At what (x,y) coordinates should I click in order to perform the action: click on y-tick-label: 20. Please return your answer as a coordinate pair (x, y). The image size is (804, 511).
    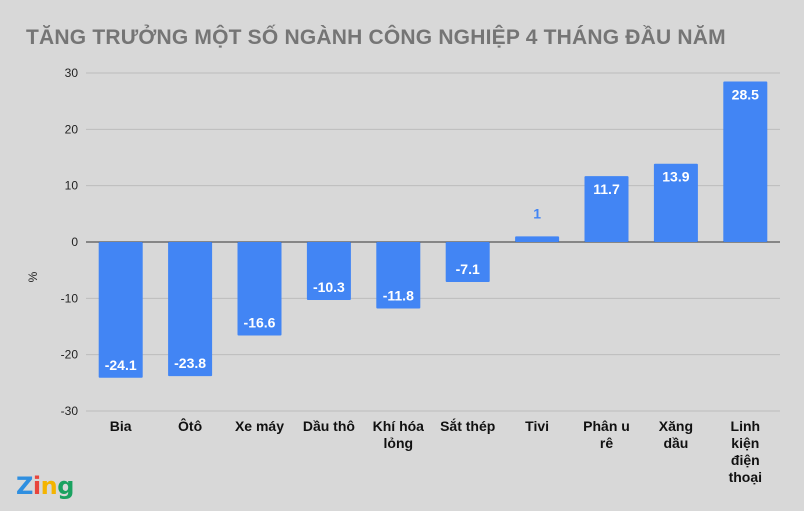
    Looking at the image, I should click on (72, 129).